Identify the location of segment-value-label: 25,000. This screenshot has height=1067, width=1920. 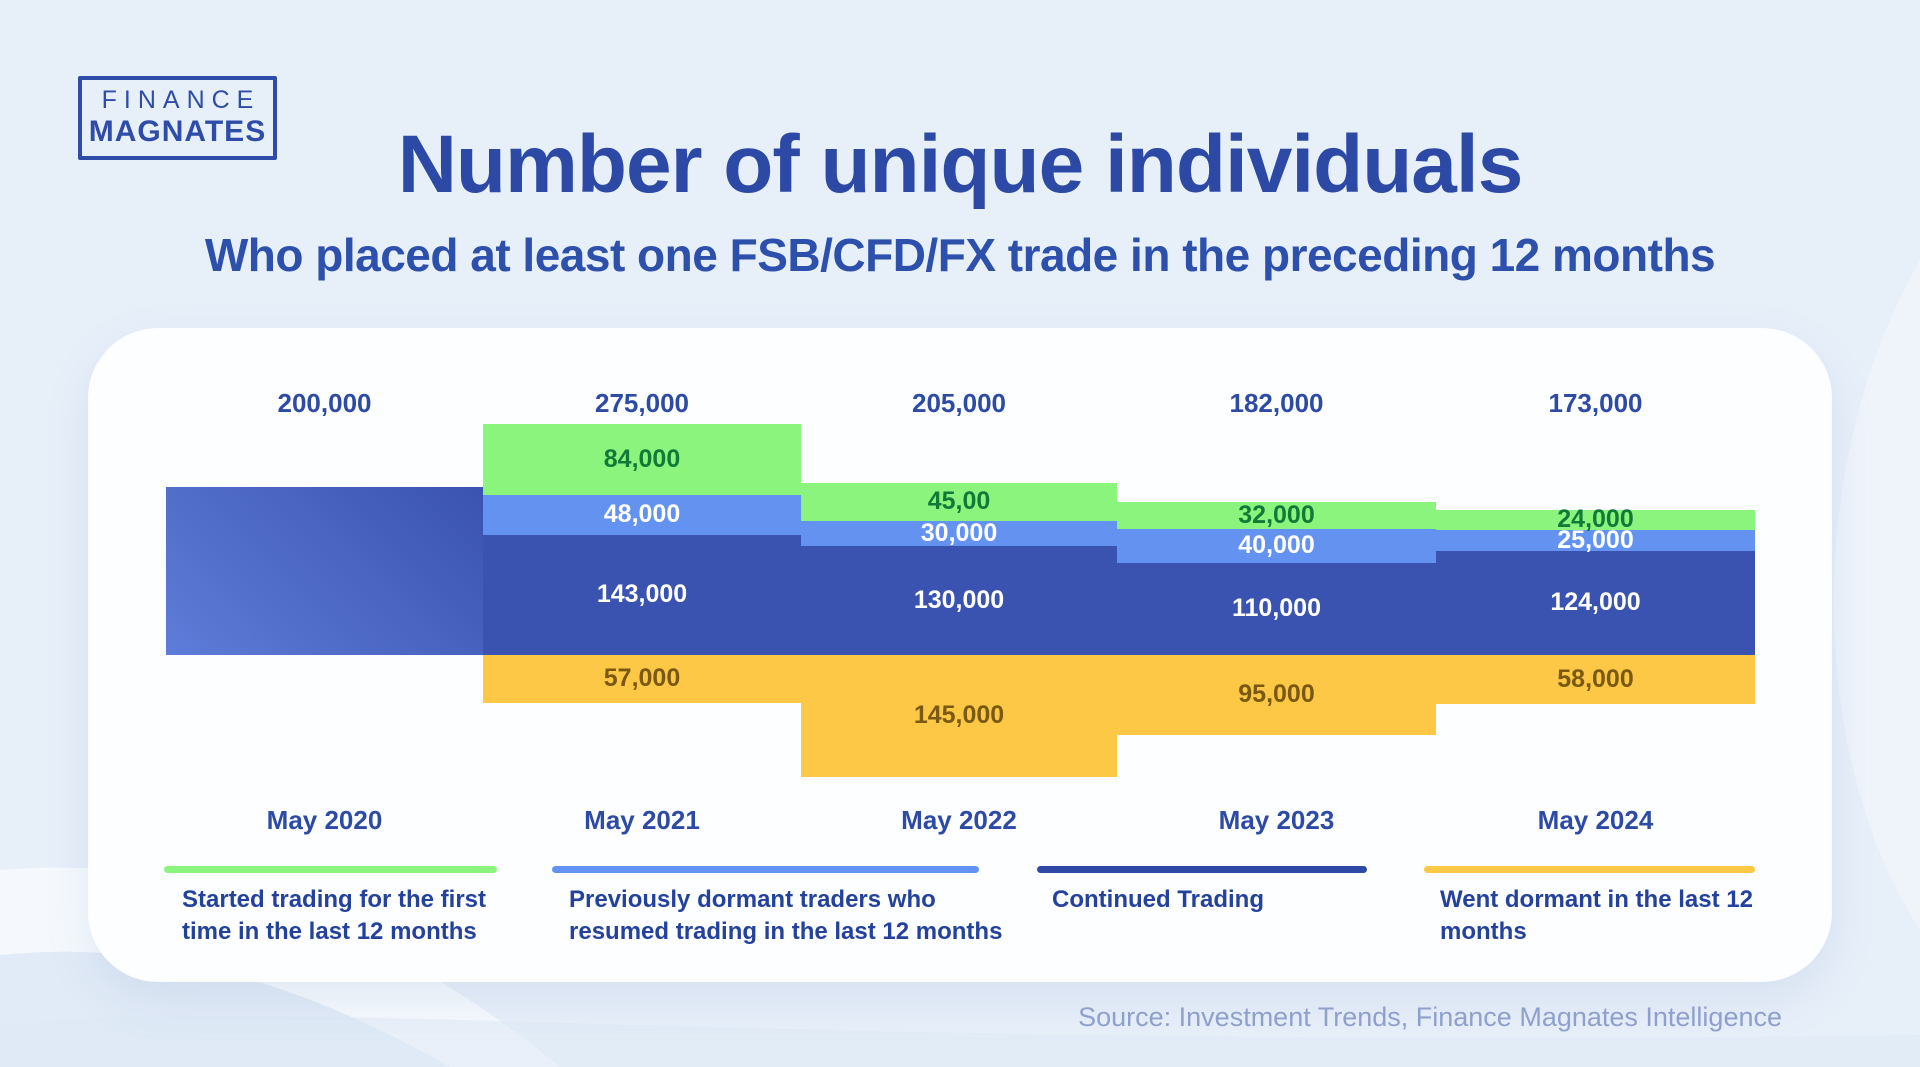
(1595, 539).